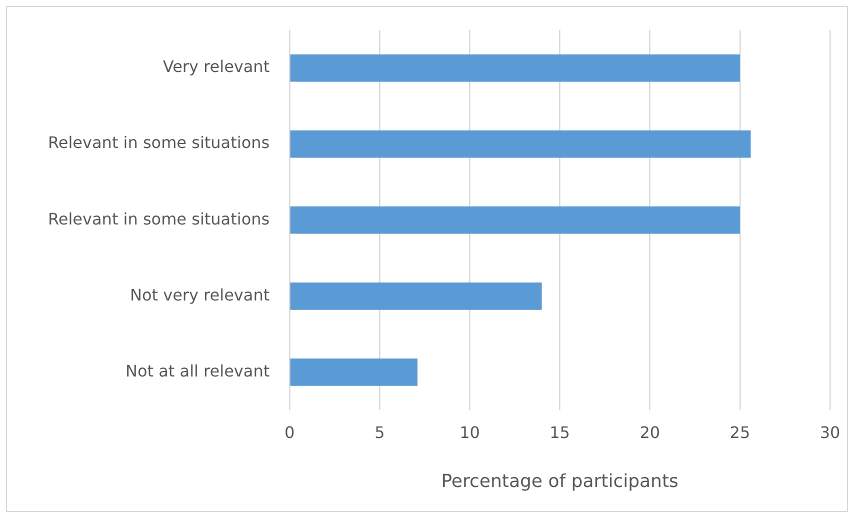 Image resolution: width=856 pixels, height=519 pixels. I want to click on x-tick-label: 25, so click(740, 432).